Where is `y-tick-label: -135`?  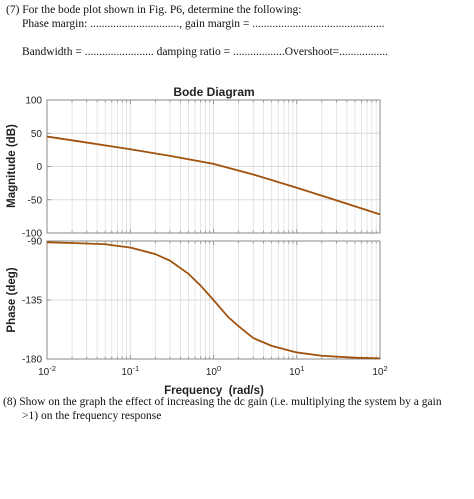 y-tick-label: -135 is located at coordinates (32, 301).